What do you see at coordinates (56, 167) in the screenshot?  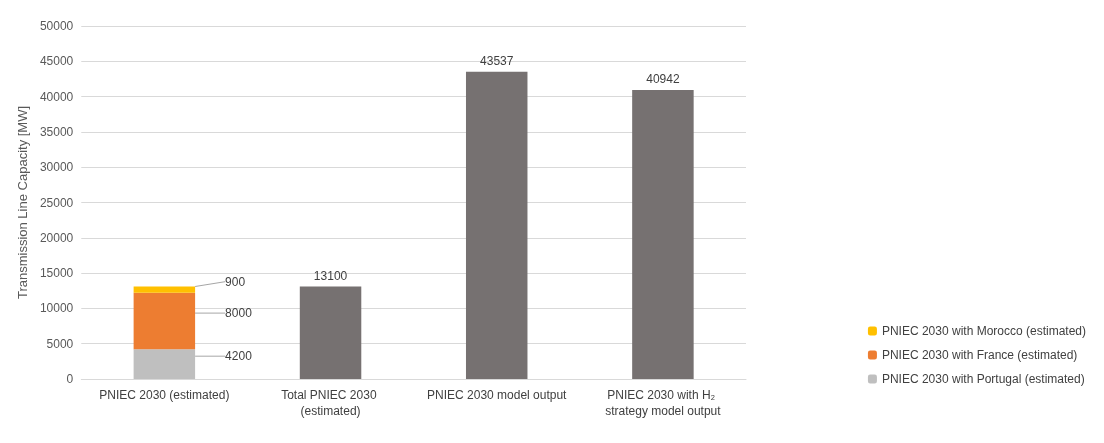 I see `y-tick-label: 30000` at bounding box center [56, 167].